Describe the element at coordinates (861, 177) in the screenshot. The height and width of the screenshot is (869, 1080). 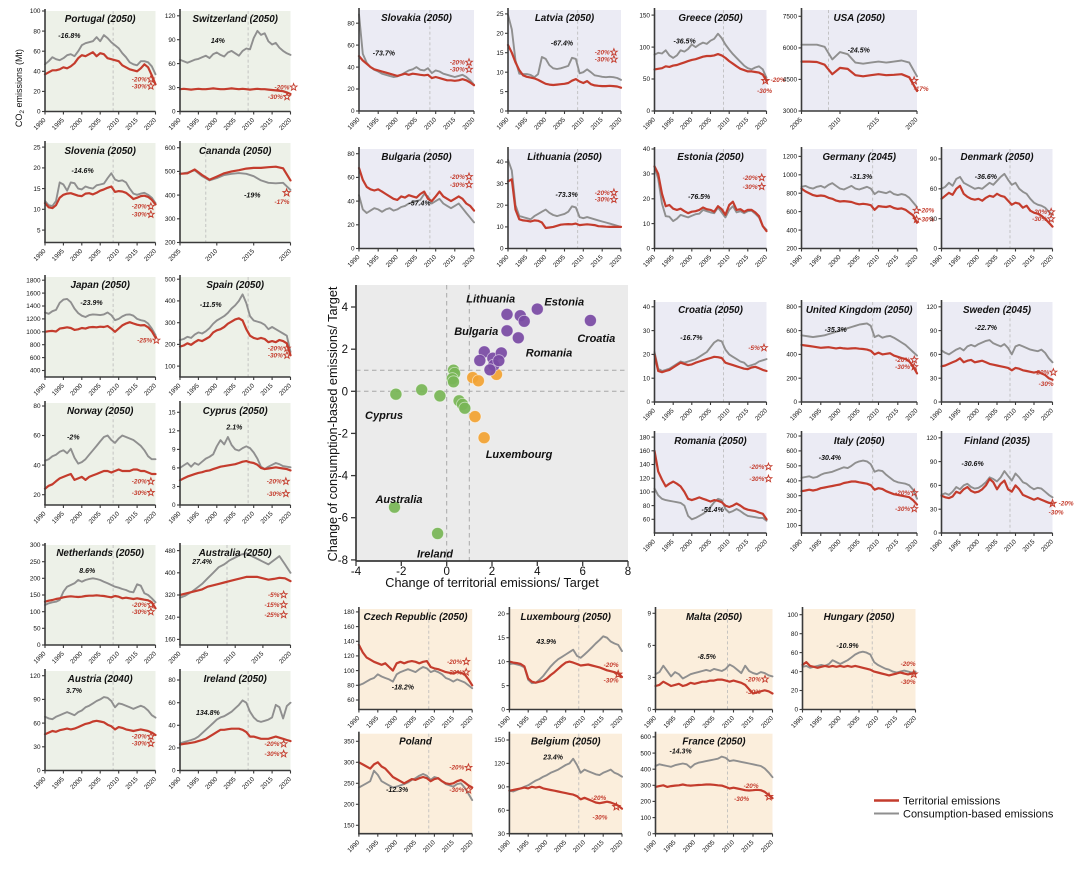
I see `svg-text: -31.3%` at that location.